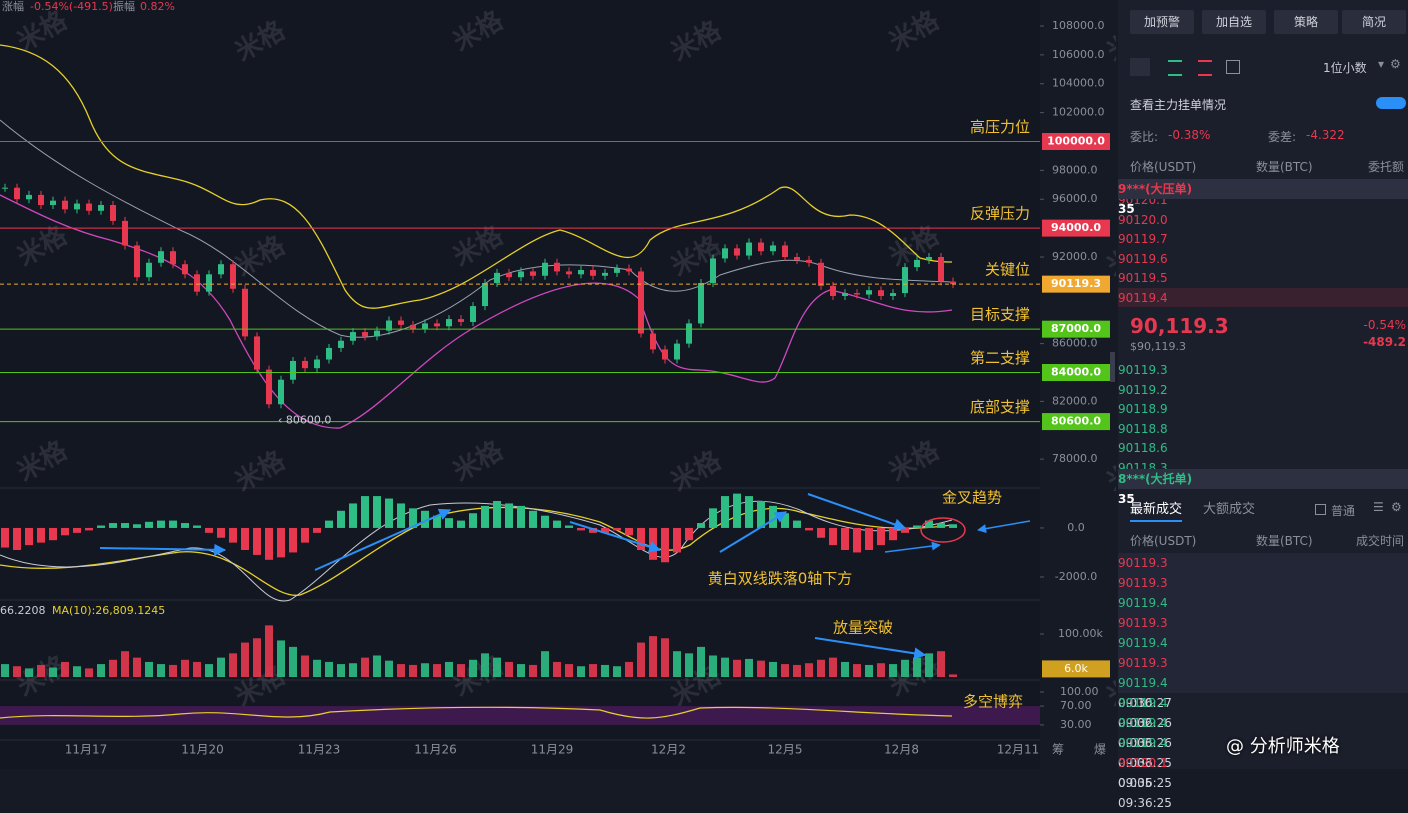 The width and height of the screenshot is (1408, 813). I want to click on main-orders: 查看主力挂单情况, so click(1178, 105).